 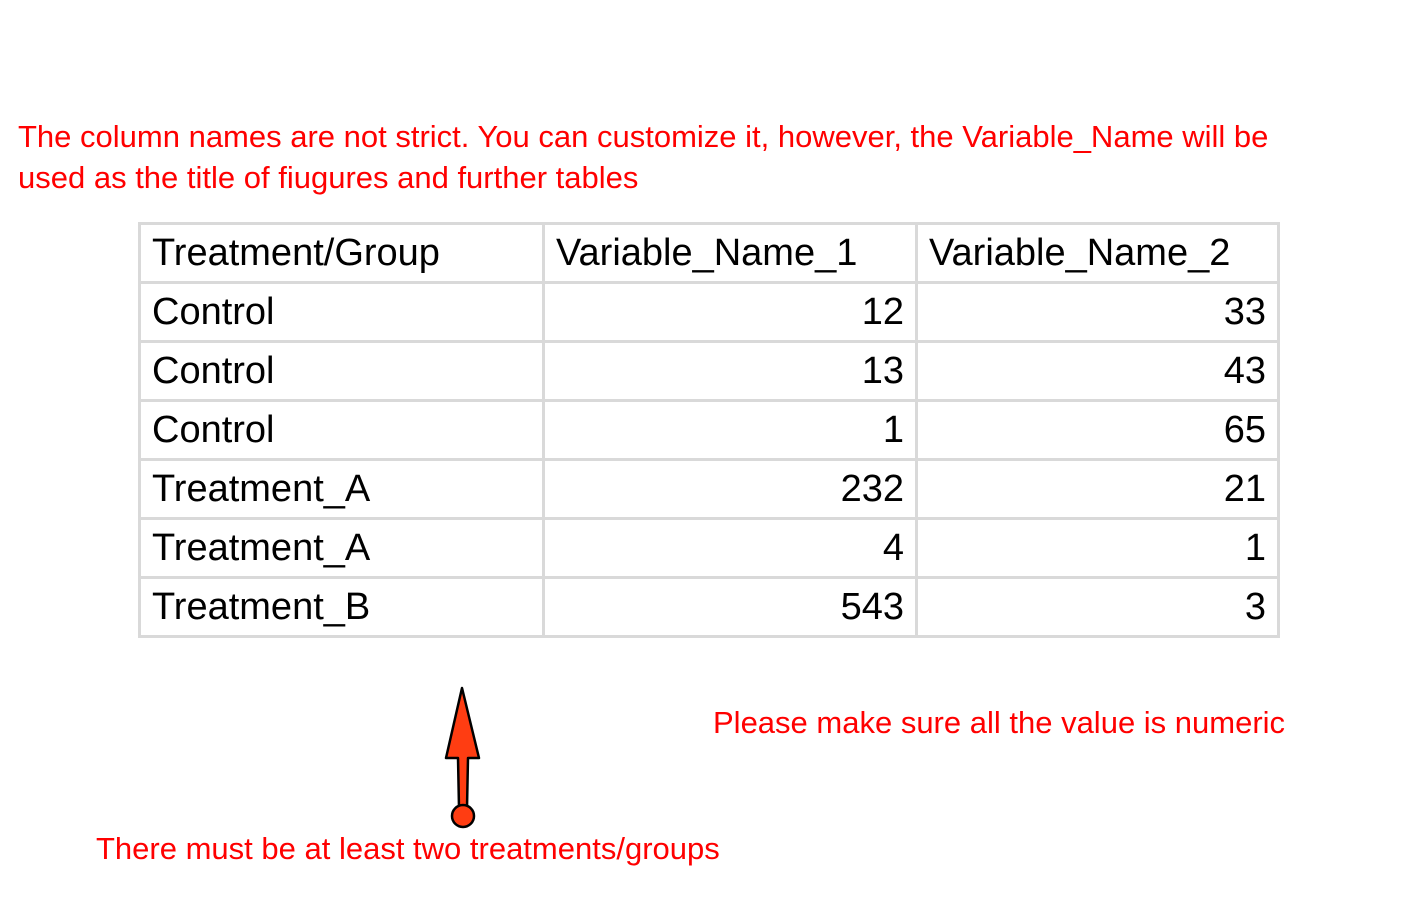 I want to click on table-row: Treatment_A 4 1, so click(x=709, y=548).